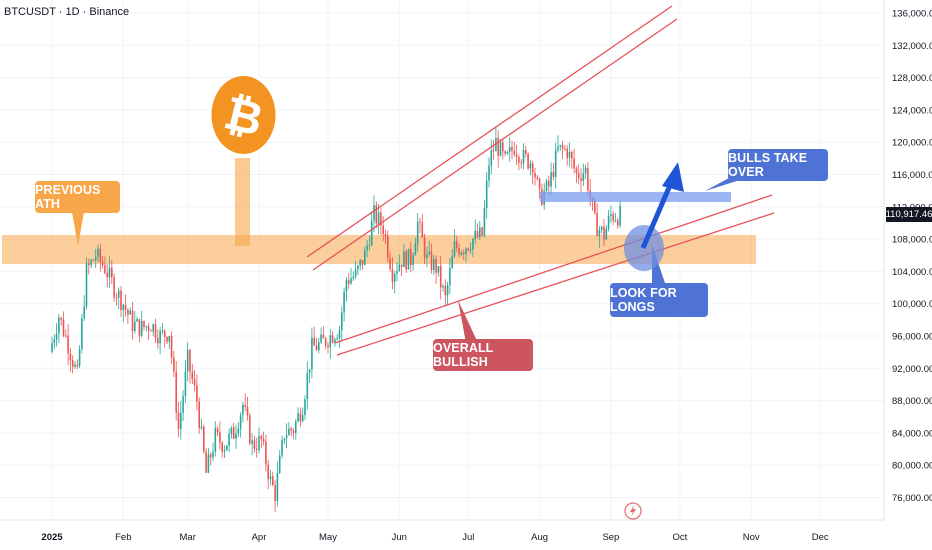  I want to click on time-tick-label: Dec, so click(820, 537).